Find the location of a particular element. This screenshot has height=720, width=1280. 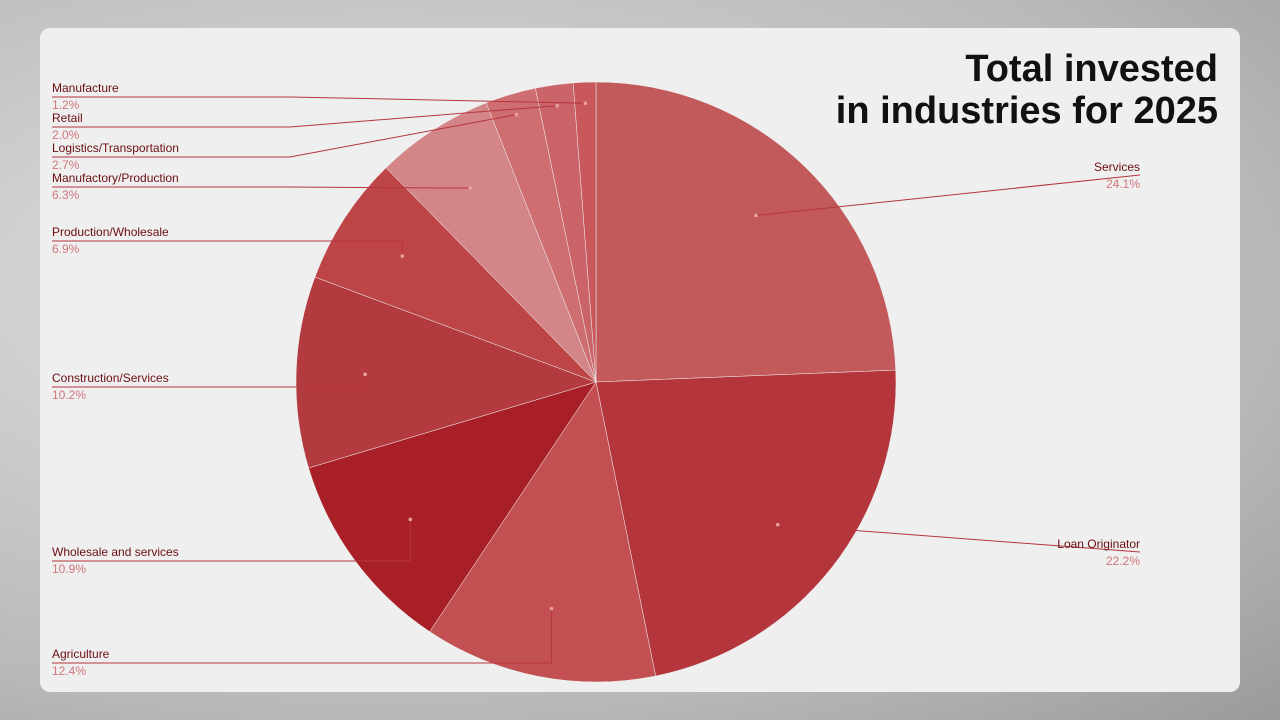

value-label: 6.9% is located at coordinates (66, 249).